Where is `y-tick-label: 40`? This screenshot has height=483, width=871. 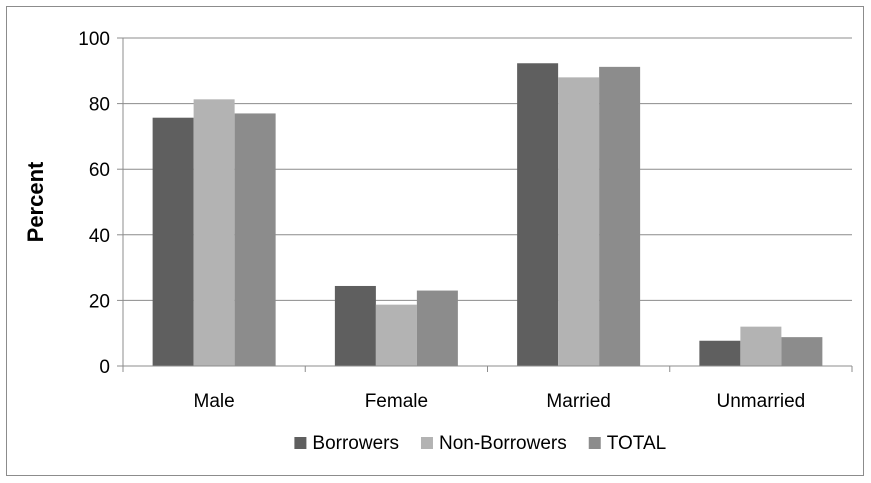 y-tick-label: 40 is located at coordinates (99, 236).